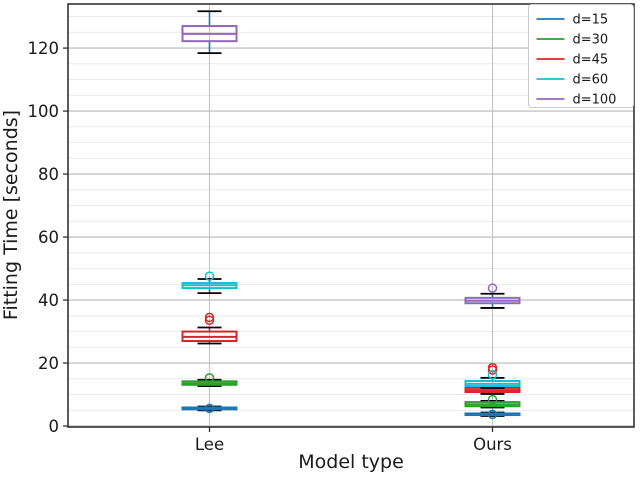 Image resolution: width=640 pixels, height=481 pixels. Describe the element at coordinates (591, 40) in the screenshot. I see `legend-label: d=30` at that location.